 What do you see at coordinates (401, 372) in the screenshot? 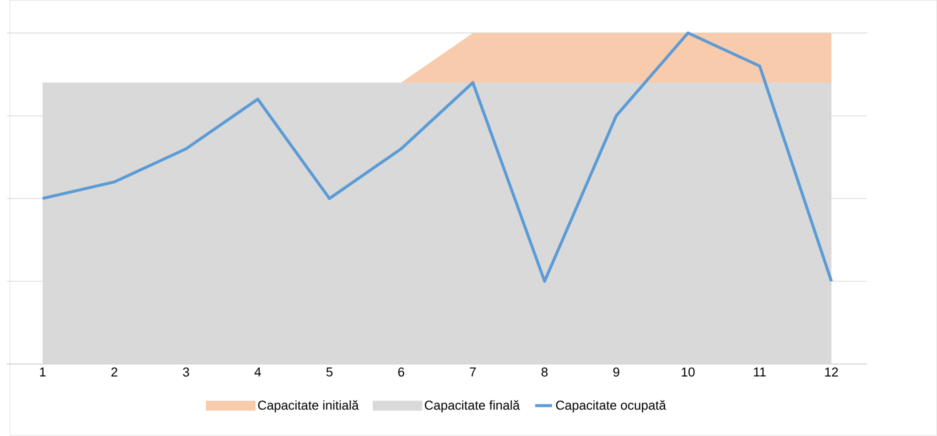
I see `x-tick-label: 6` at bounding box center [401, 372].